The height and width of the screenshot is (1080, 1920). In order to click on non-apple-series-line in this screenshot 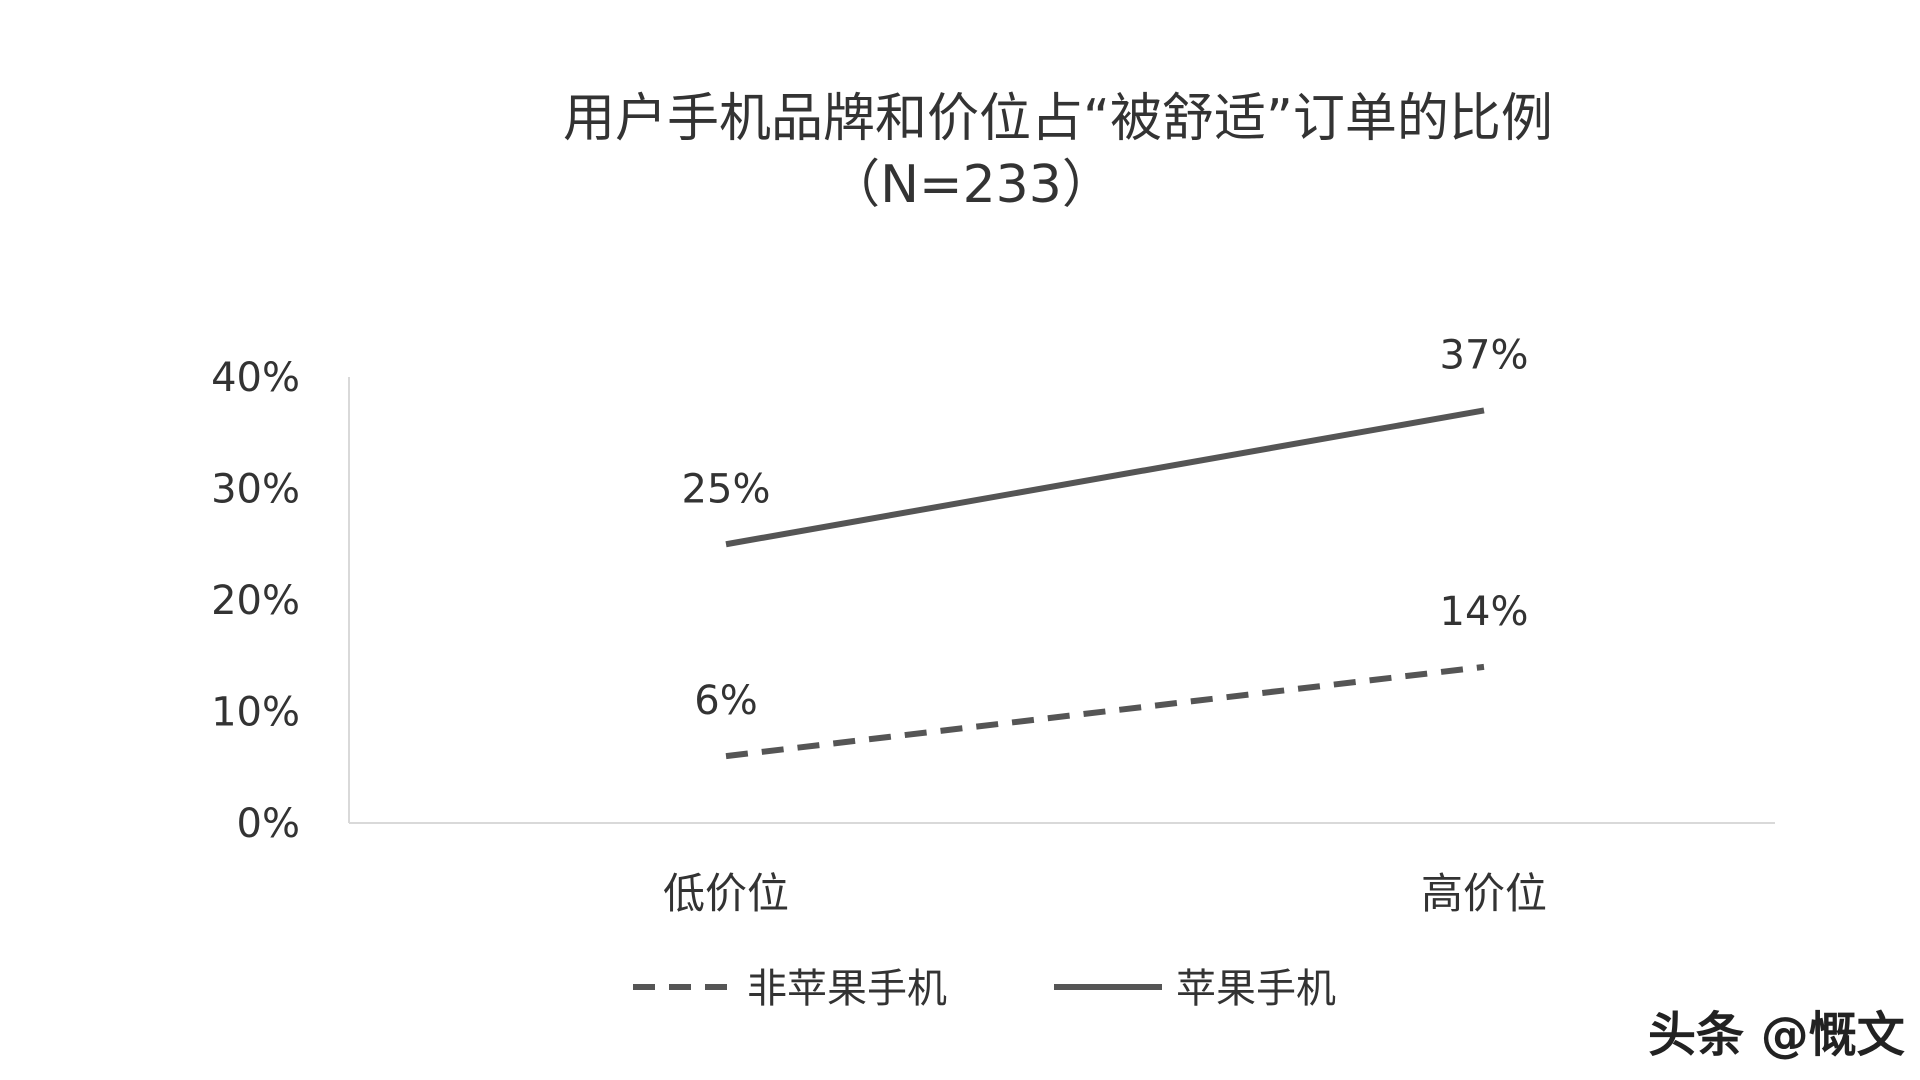, I will do `click(1105, 711)`.